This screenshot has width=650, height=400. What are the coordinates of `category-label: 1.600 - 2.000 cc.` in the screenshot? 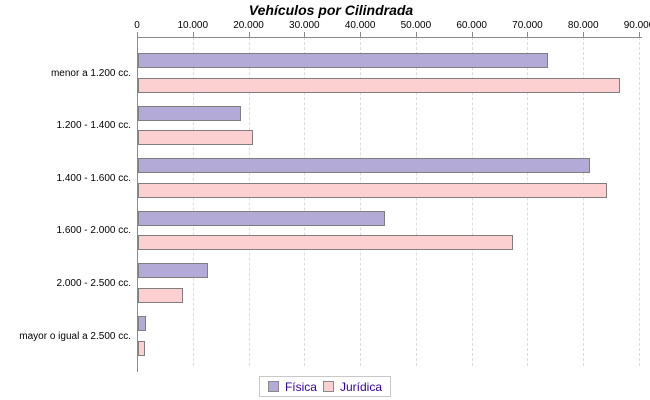 It's located at (94, 231).